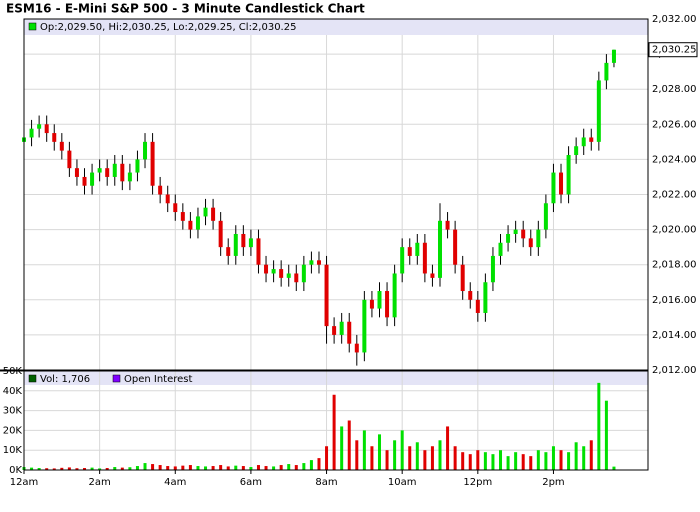  What do you see at coordinates (13, 430) in the screenshot?
I see `volume-tick-label: 20K` at bounding box center [13, 430].